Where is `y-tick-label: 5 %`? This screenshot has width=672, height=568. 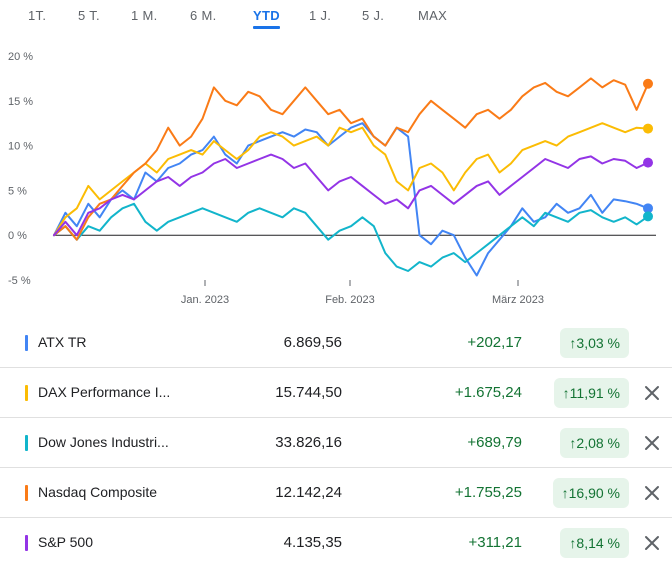
y-tick-label: 5 % is located at coordinates (17, 191).